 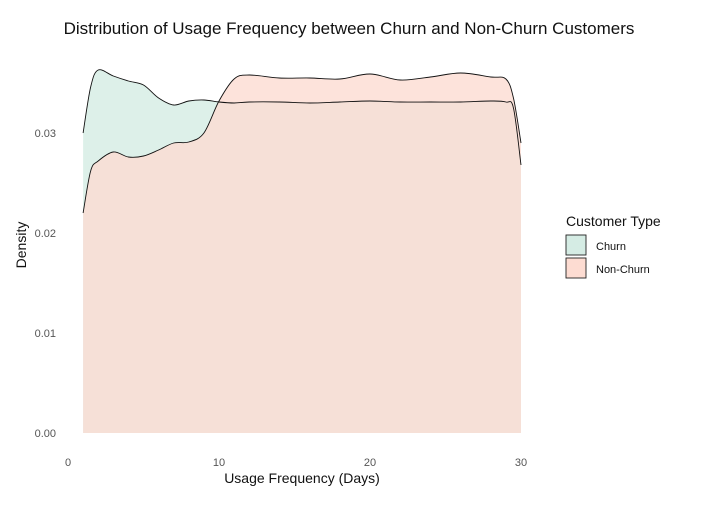 What do you see at coordinates (219, 463) in the screenshot?
I see `x-tick-label: 10` at bounding box center [219, 463].